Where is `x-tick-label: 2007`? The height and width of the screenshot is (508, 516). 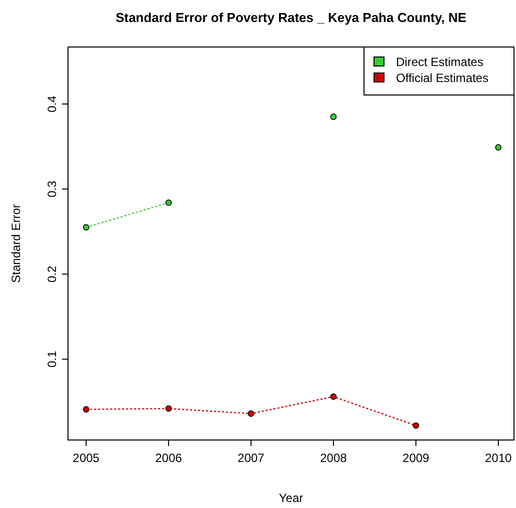
x-tick-label: 2007 is located at coordinates (251, 458).